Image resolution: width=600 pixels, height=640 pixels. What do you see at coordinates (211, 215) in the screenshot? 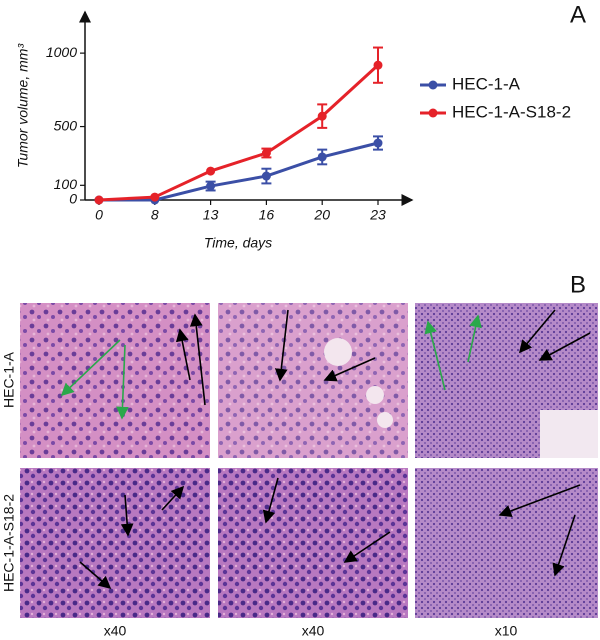
I see `x-tick-label: 13` at bounding box center [211, 215].